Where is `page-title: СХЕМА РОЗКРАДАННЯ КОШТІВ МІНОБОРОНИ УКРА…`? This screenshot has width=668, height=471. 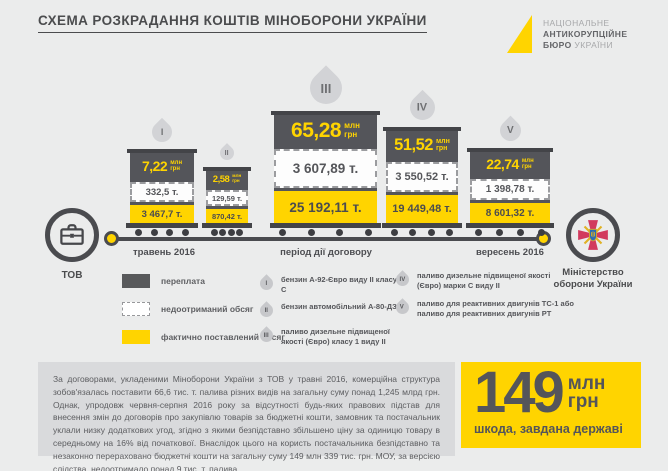 page-title: СХЕМА РОЗКРАДАННЯ КОШТІВ МІНОБОРОНИ УКРА… is located at coordinates (232, 23).